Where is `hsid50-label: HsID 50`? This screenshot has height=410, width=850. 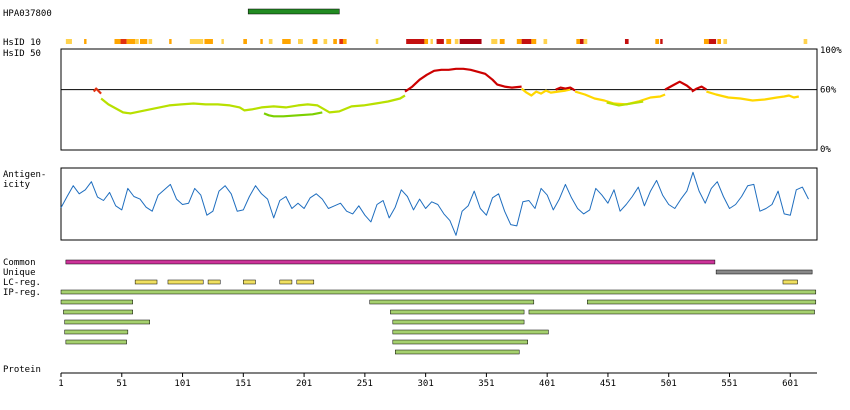 hsid50-label: HsID 50 is located at coordinates (22, 54).